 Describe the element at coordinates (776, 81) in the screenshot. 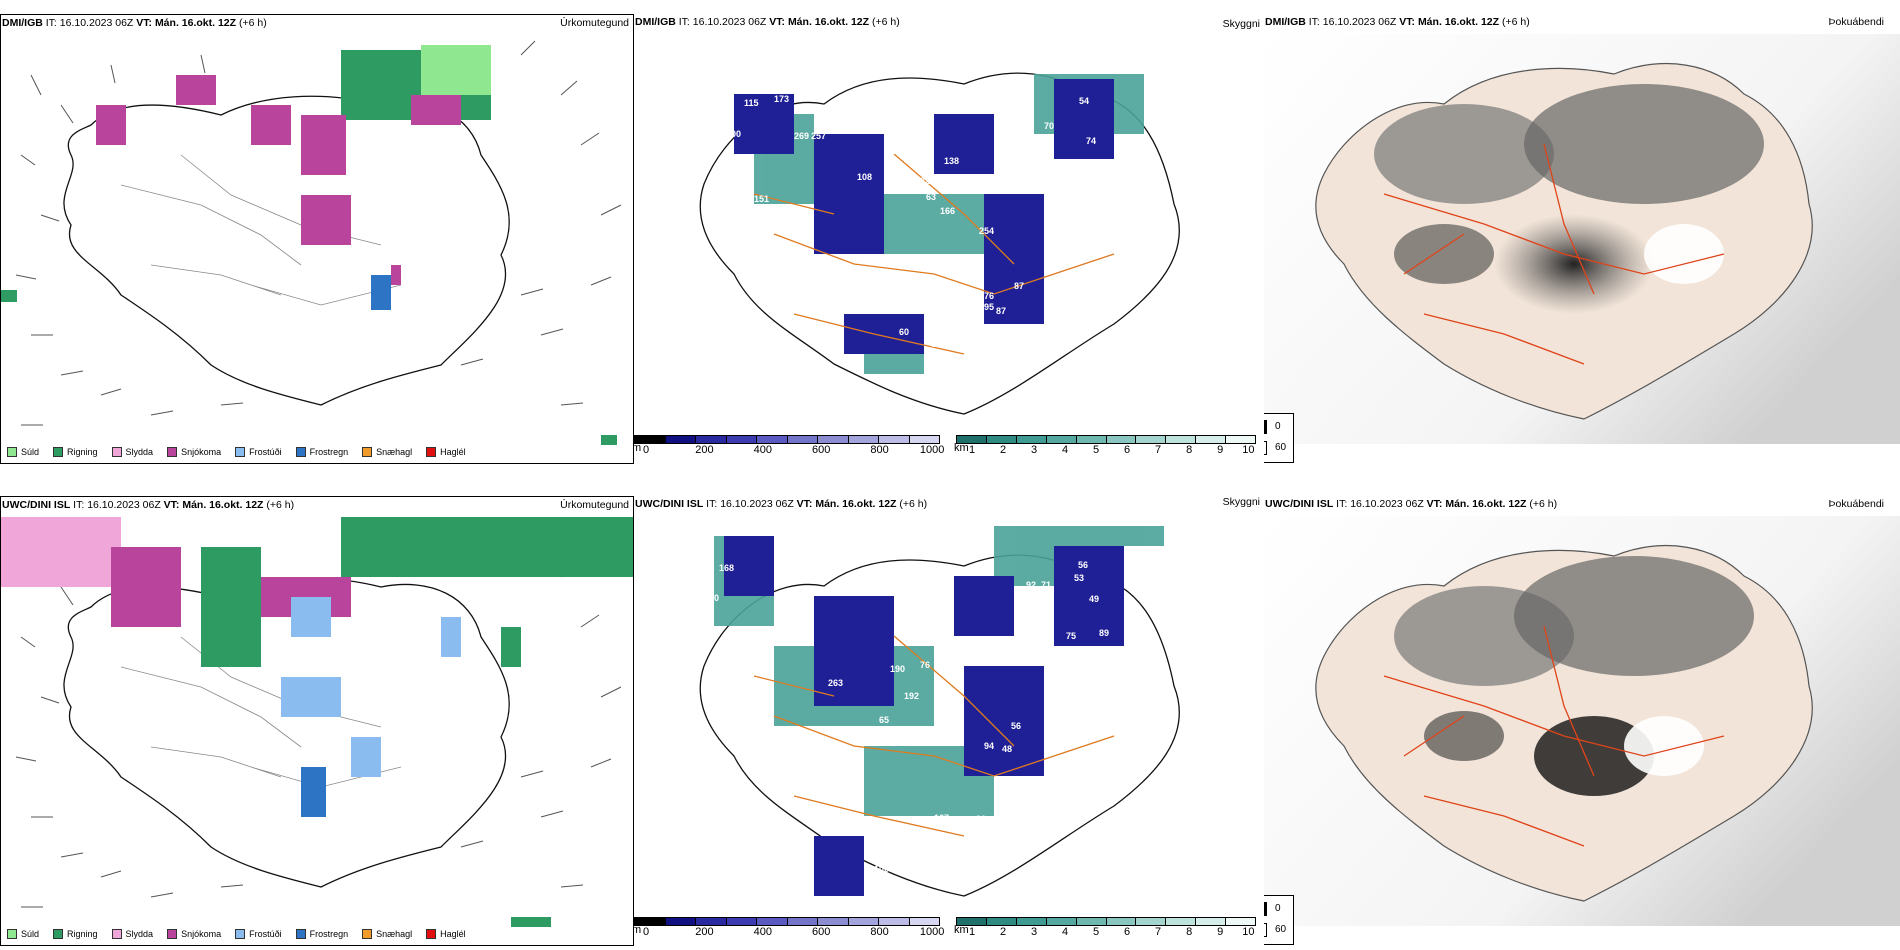

I see `cloud-label: 212` at that location.